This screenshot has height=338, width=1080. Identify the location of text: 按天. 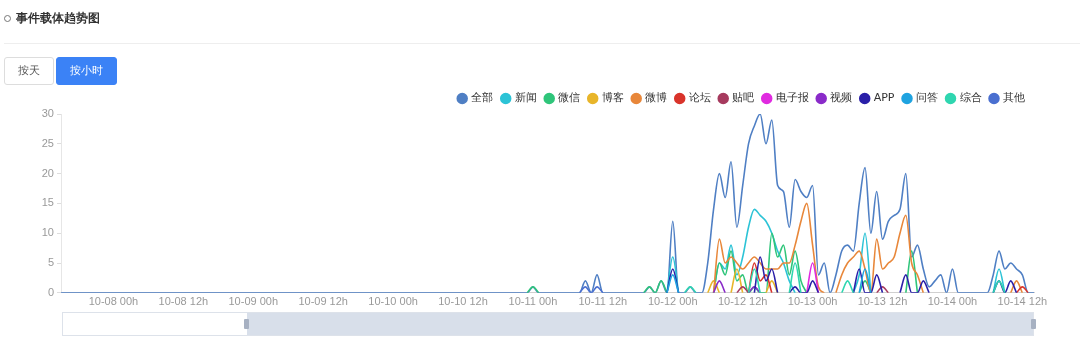
(29, 71).